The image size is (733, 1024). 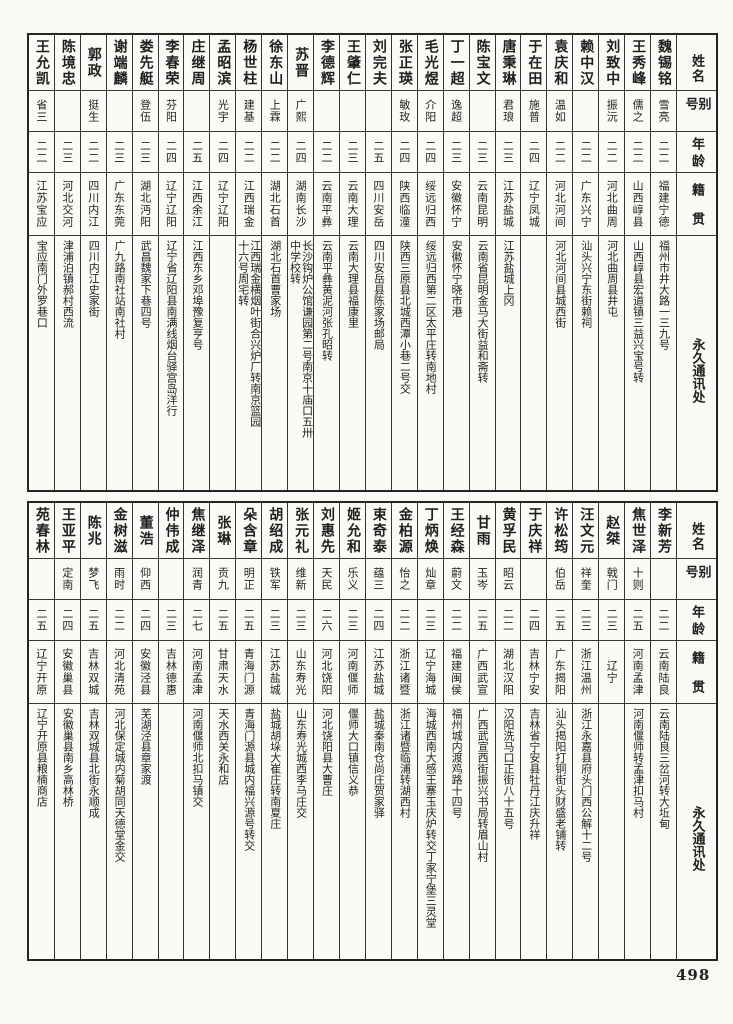 I want to click on entry-cell-origin: 绥远归西, so click(x=430, y=204).